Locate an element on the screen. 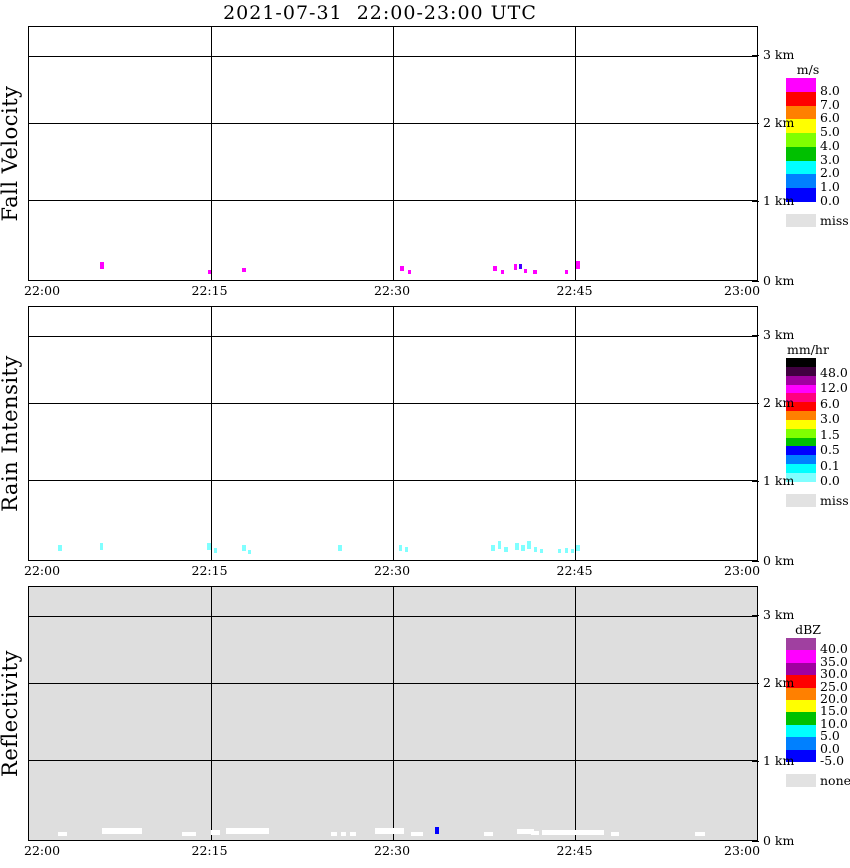  colorbar-tick-label: 20.0 is located at coordinates (834, 698).